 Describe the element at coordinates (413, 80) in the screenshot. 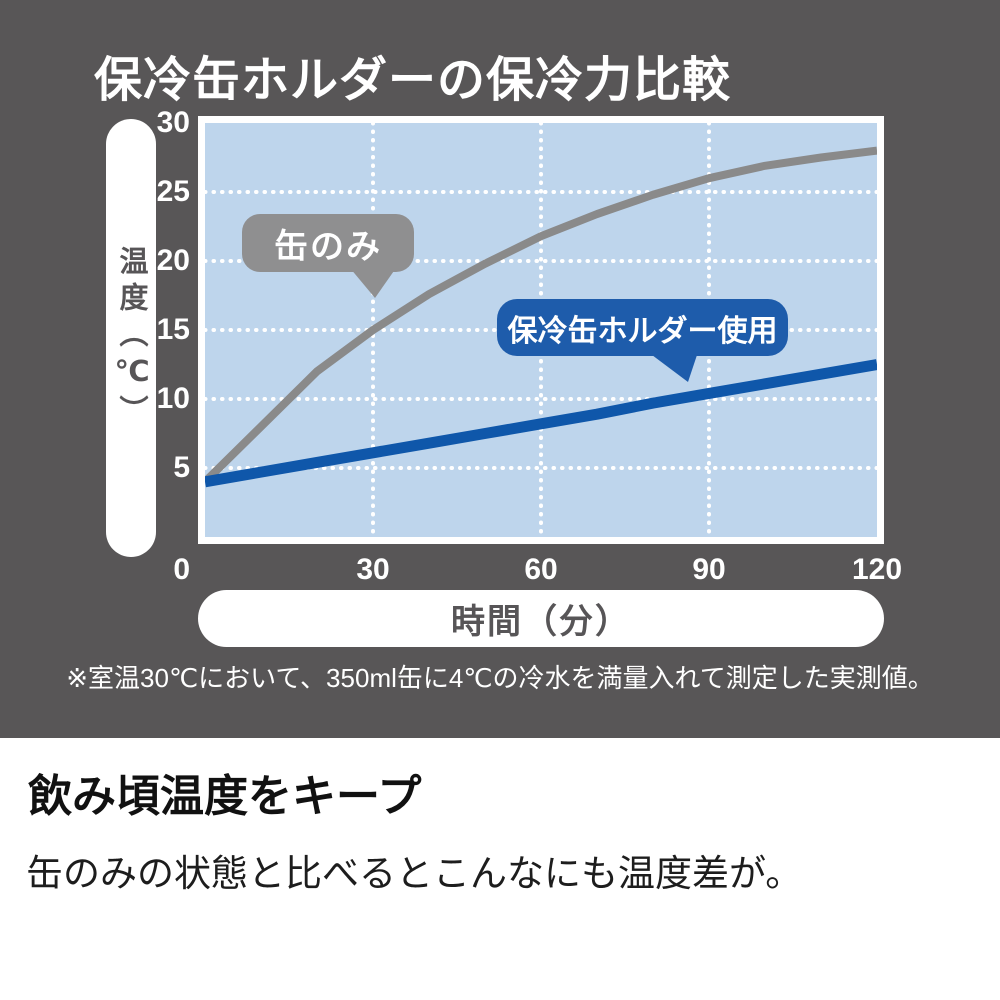

I see `chart-title: 保冷缶ホルダーの保冷力比較` at that location.